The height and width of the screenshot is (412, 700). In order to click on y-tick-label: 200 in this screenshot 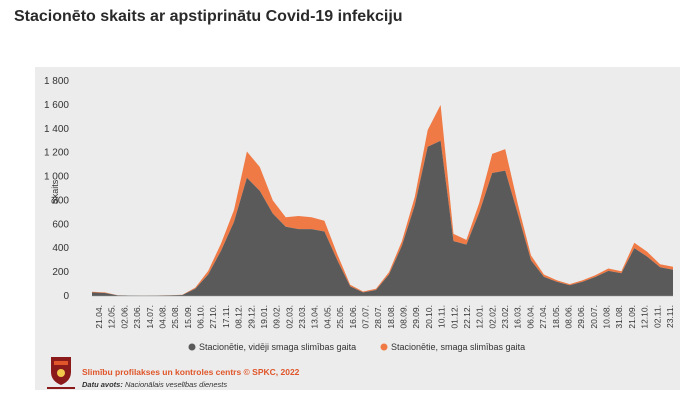, I will do `click(60, 272)`.